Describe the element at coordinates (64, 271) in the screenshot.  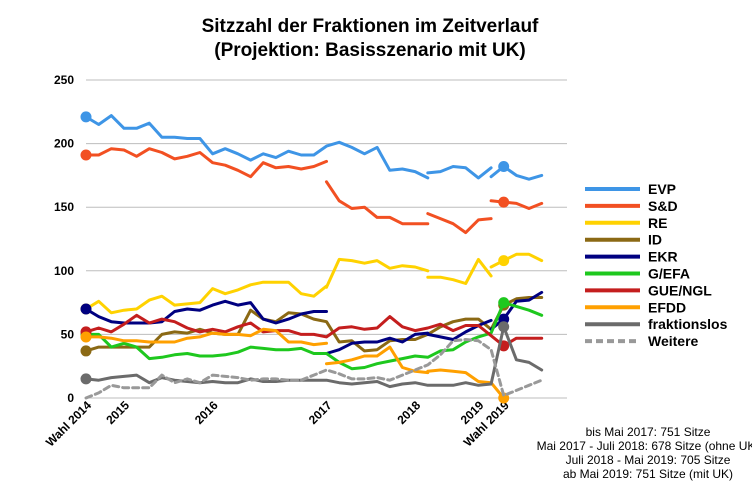
I see `y-tick-label: 100` at that location.